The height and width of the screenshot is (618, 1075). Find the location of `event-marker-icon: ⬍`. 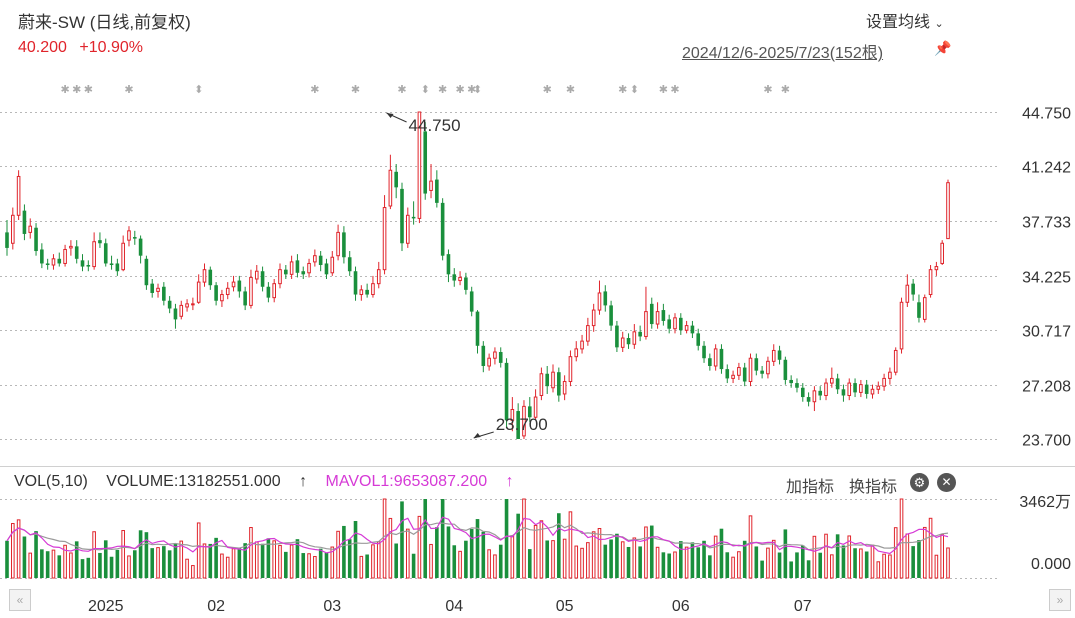

event-marker-icon: ⬍ is located at coordinates (425, 90).